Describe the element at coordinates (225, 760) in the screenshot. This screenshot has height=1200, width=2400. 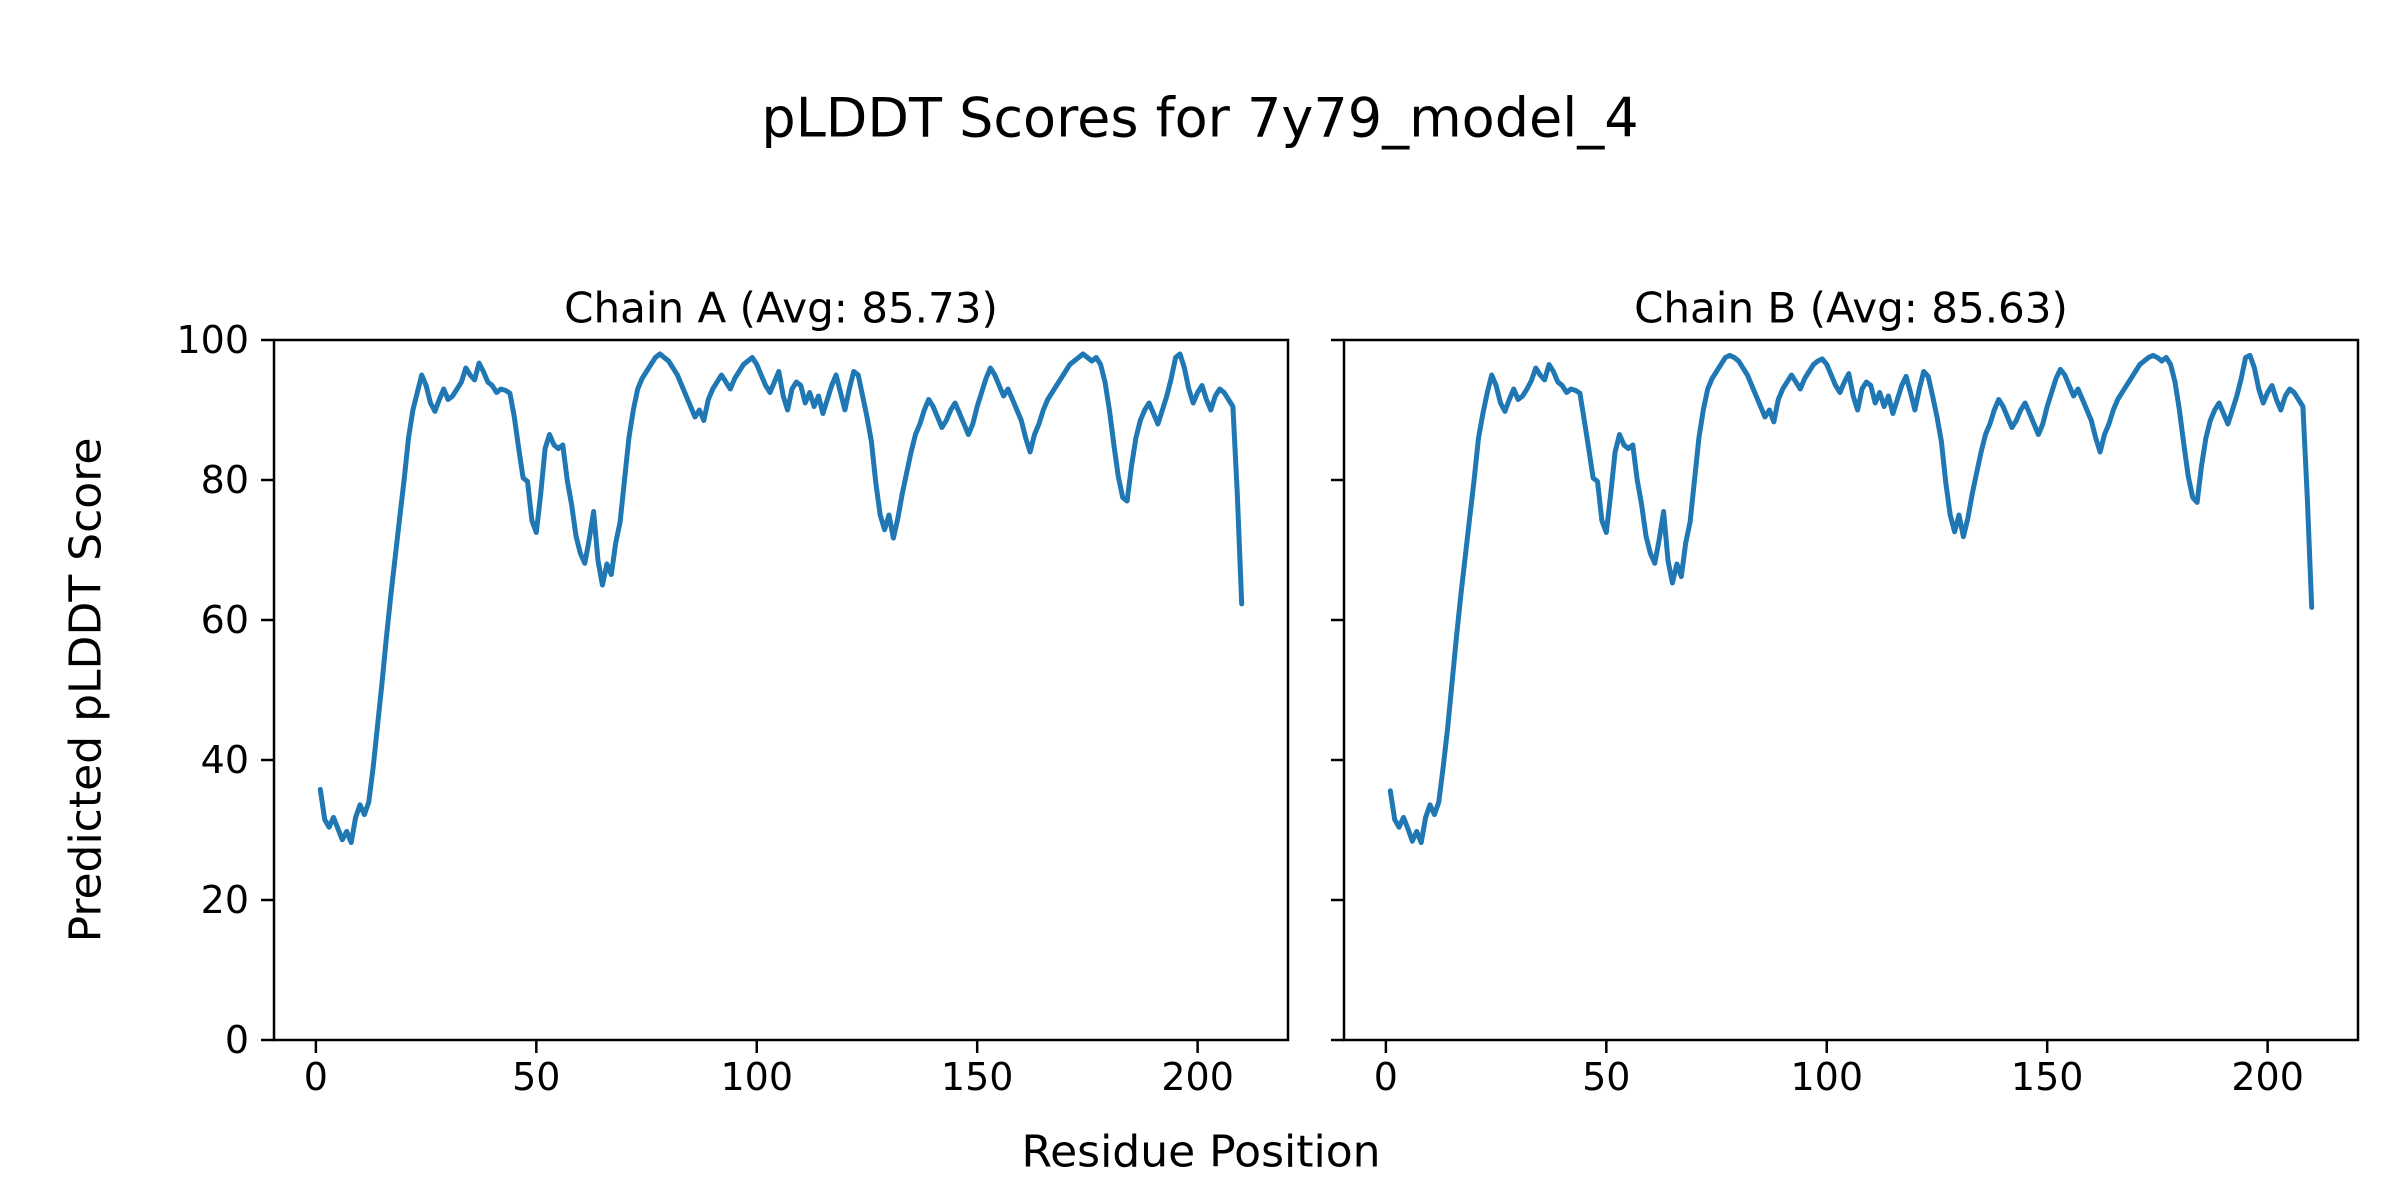
I see `y-tick-label: 40` at that location.